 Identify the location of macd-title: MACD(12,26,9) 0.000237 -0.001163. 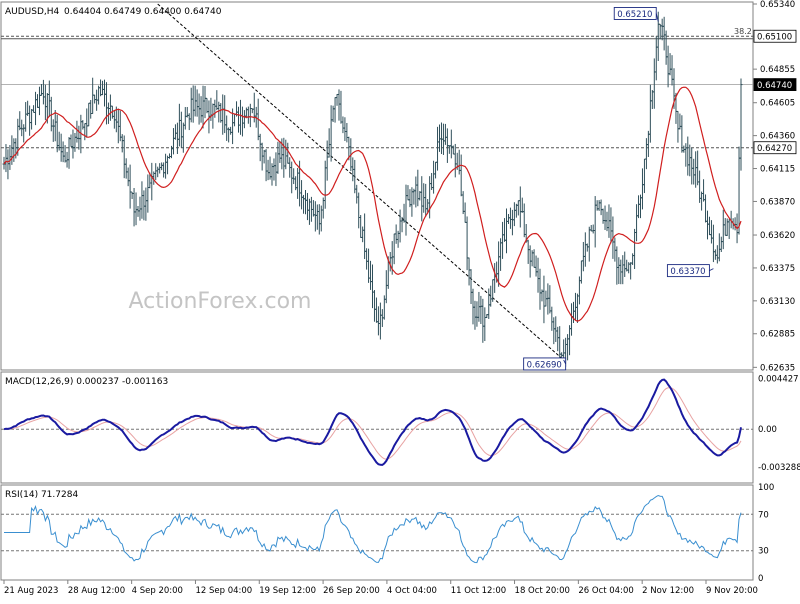
(86, 382).